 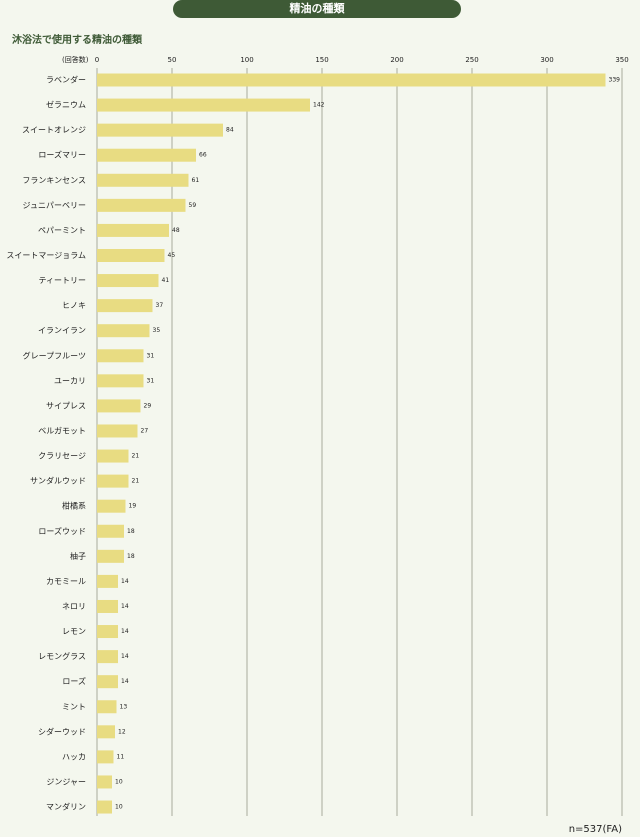 I want to click on y-tick-label: カモミール, so click(x=66, y=581).